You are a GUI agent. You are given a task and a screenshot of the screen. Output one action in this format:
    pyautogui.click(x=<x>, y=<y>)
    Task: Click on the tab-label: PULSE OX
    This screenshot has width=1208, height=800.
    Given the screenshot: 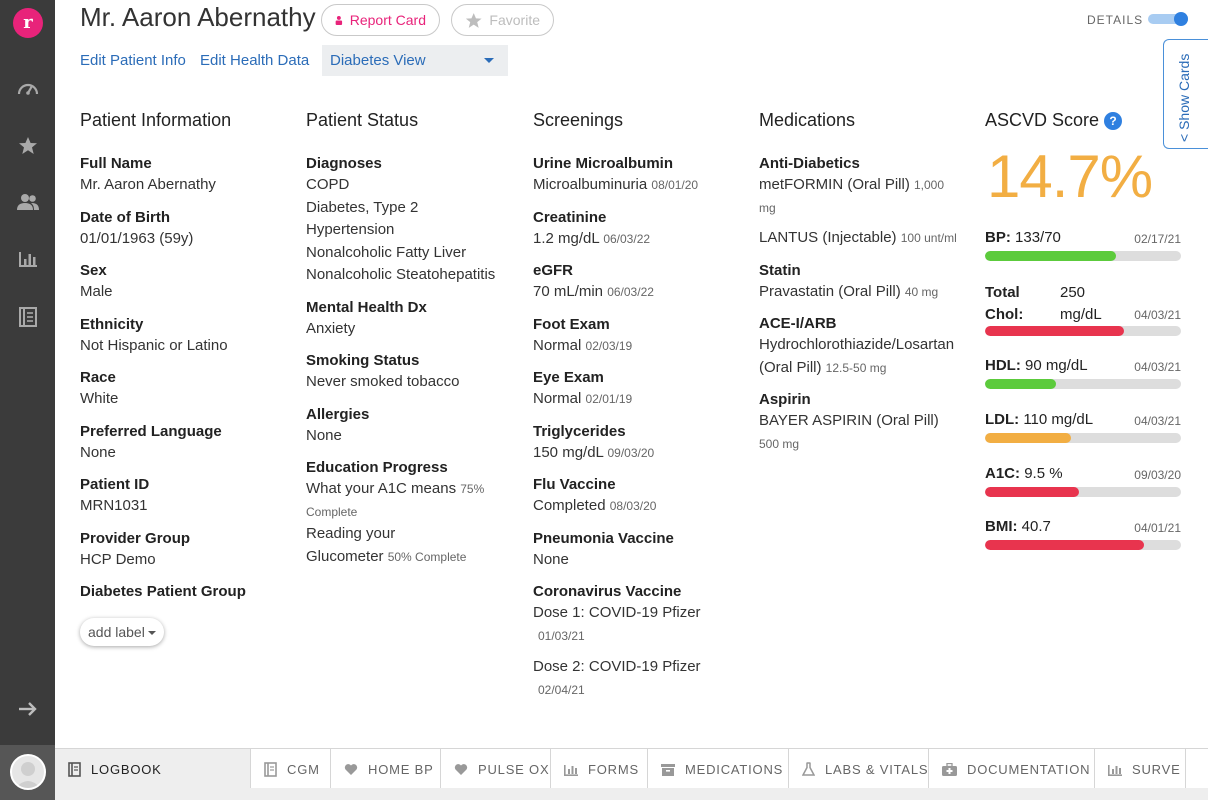 What is the action you would take?
    pyautogui.click(x=514, y=769)
    